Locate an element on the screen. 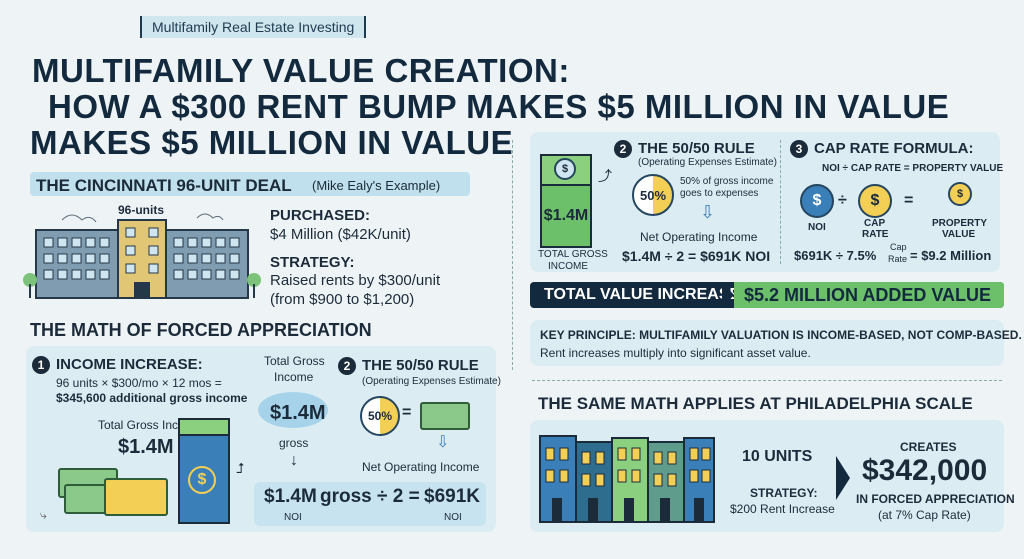 Image resolution: width=1024 pixels, height=559 pixels. apartment-building-icon is located at coordinates (142, 250).